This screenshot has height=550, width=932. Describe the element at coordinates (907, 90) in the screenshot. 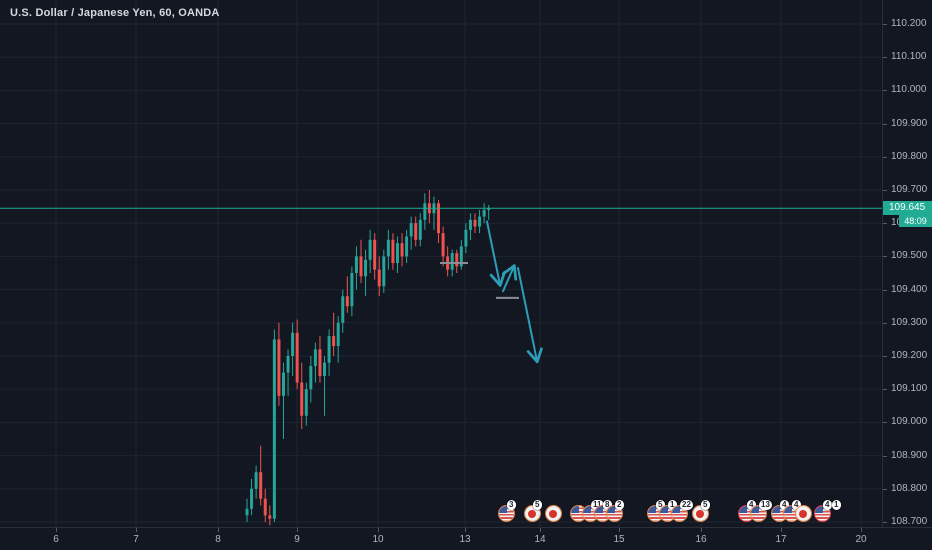

I see `price-tick-label: 110.000` at that location.